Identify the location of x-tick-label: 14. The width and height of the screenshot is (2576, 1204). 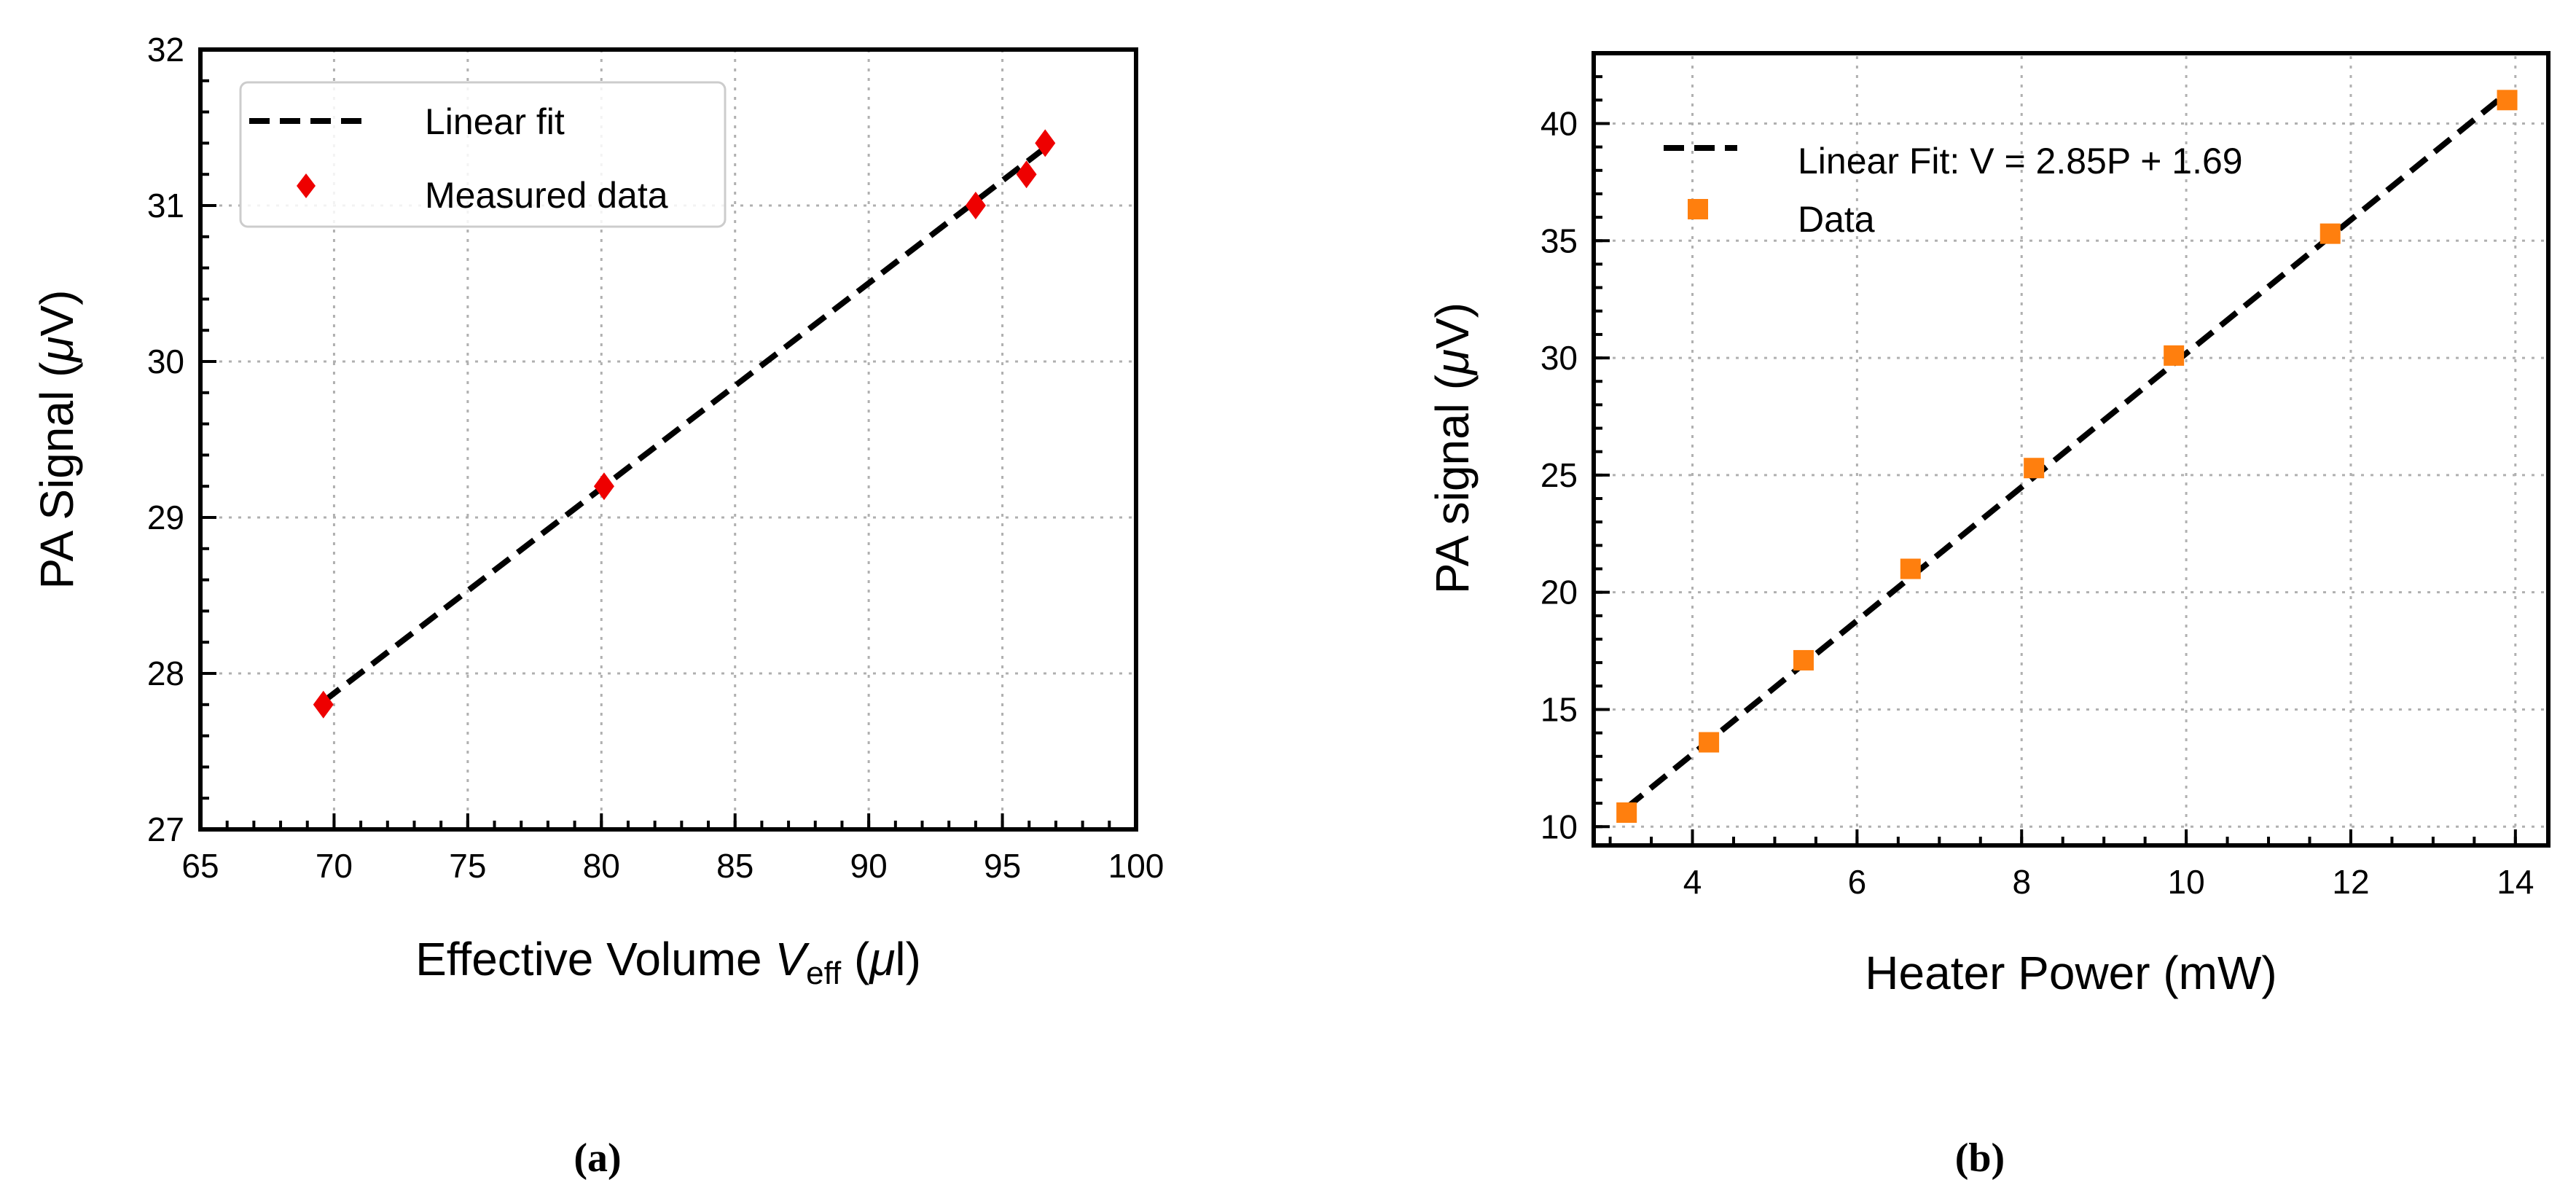
(2515, 882).